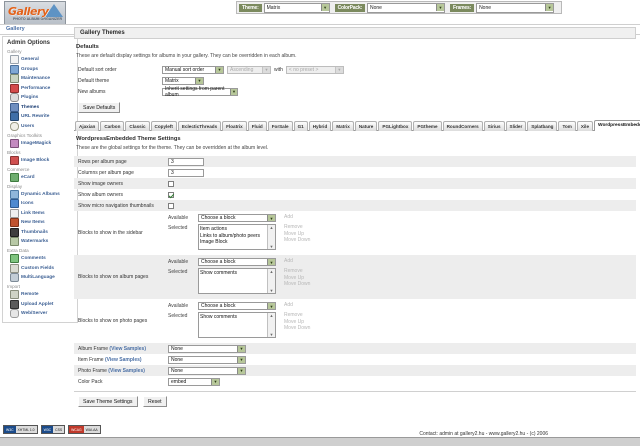 This screenshot has width=640, height=446. What do you see at coordinates (567, 126) in the screenshot?
I see `tab-tom: Tom` at bounding box center [567, 126].